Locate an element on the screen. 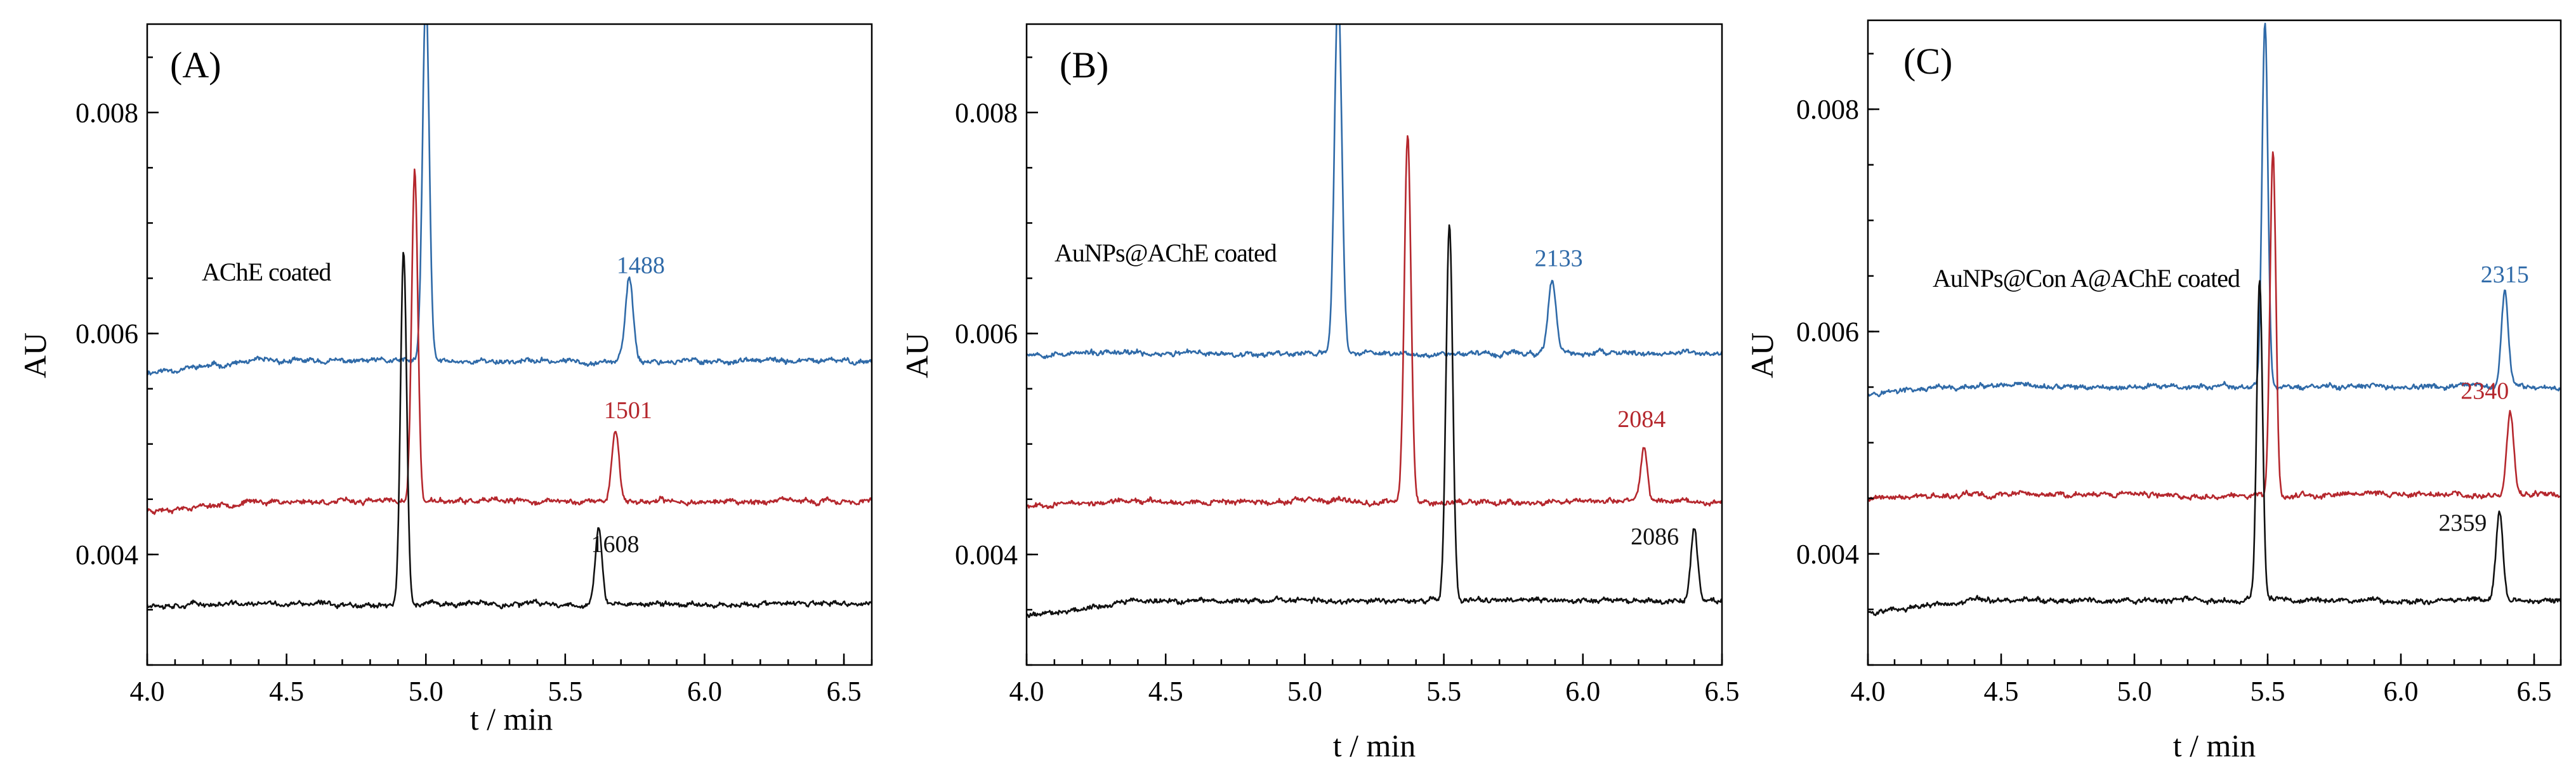 Image resolution: width=2576 pixels, height=783 pixels. peak-label: 2340 is located at coordinates (2485, 391).